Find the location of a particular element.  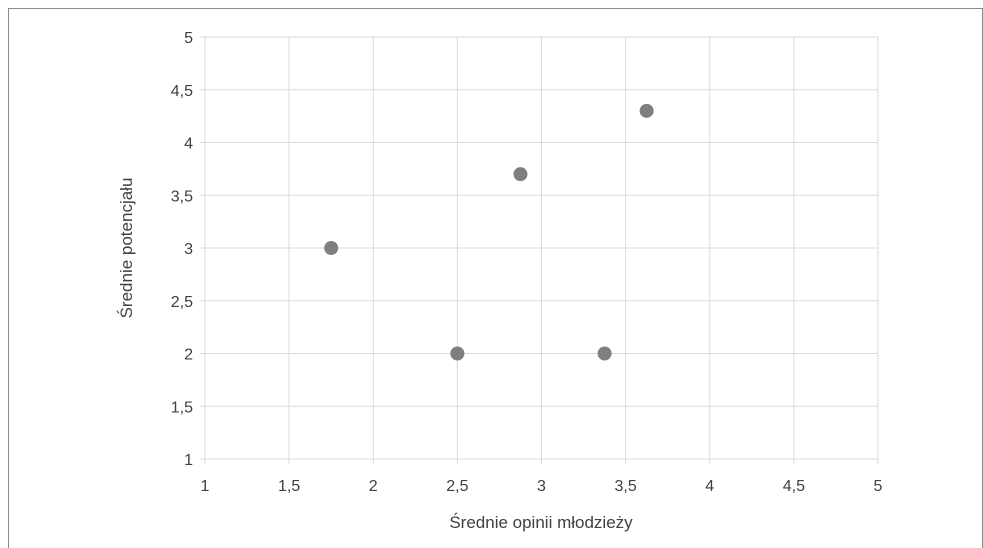

y-tick-label: 3 is located at coordinates (188, 249).